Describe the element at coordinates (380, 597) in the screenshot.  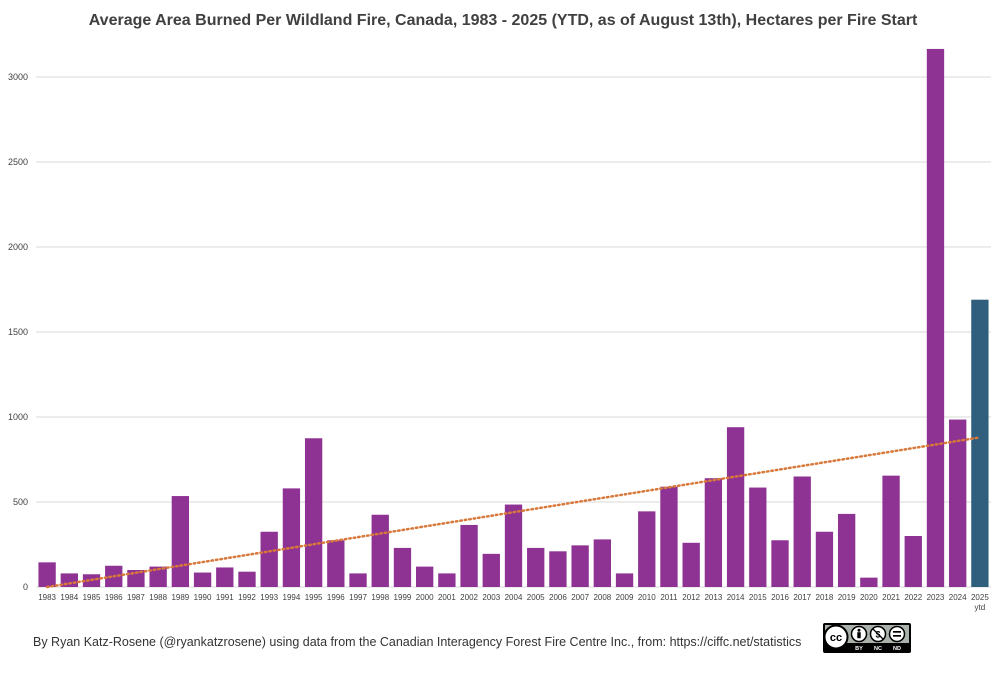
I see `x-tick-label: 1998` at that location.